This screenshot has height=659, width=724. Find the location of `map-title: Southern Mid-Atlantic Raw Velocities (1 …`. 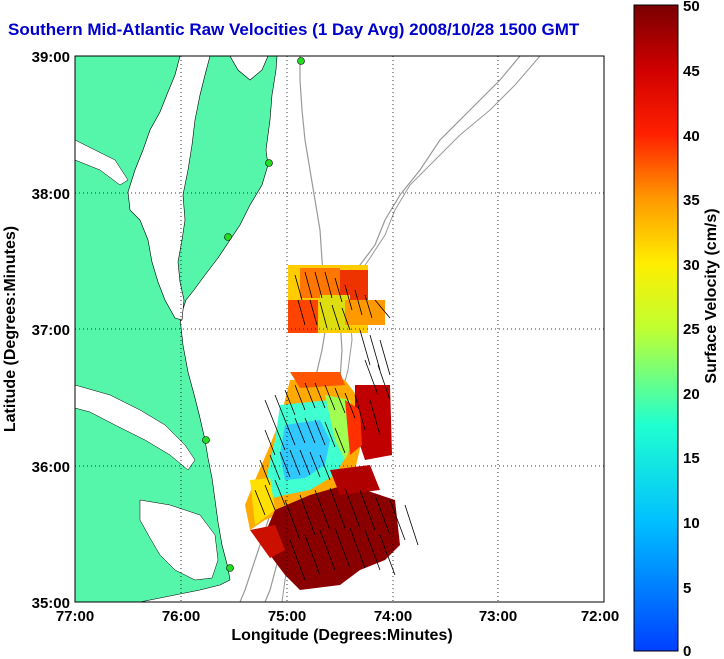

map-title: Southern Mid-Atlantic Raw Velocities (1 … is located at coordinates (294, 29).